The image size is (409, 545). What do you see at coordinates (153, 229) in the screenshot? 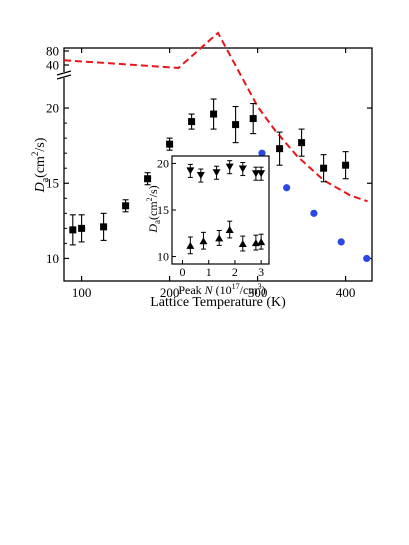
I see `inset-y-axis-label-var: D` at bounding box center [153, 229].